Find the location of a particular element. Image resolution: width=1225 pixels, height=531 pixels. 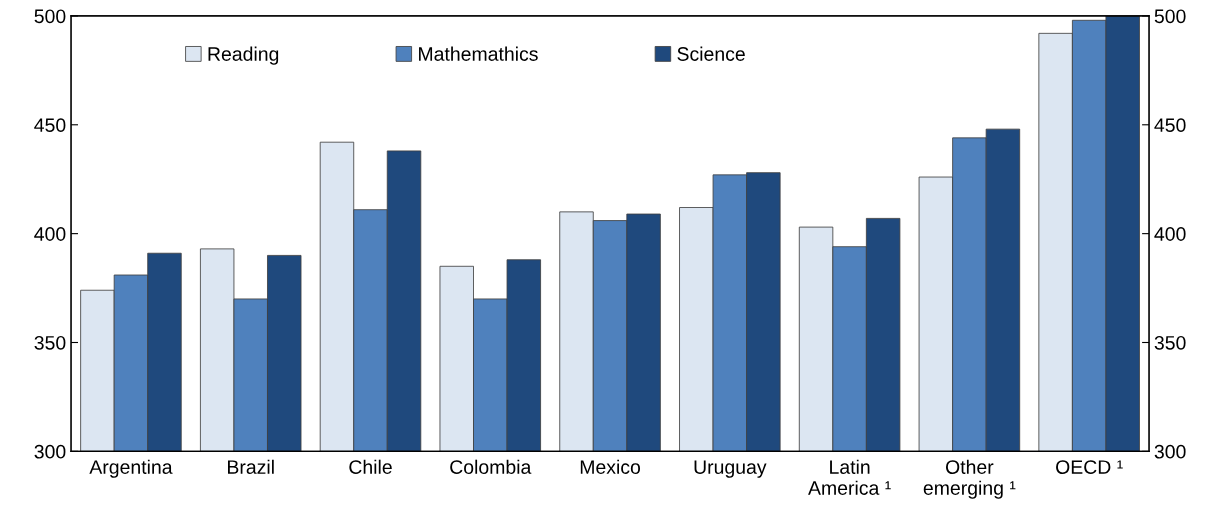

legend-label: Reading is located at coordinates (243, 55).